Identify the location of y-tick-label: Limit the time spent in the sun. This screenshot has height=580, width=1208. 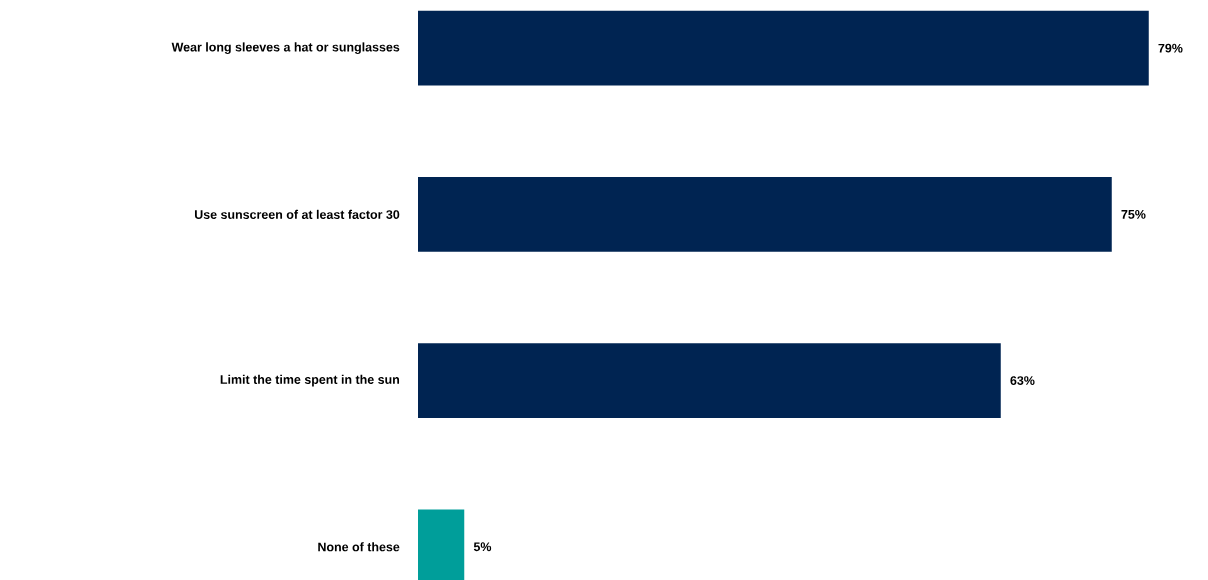
(310, 380).